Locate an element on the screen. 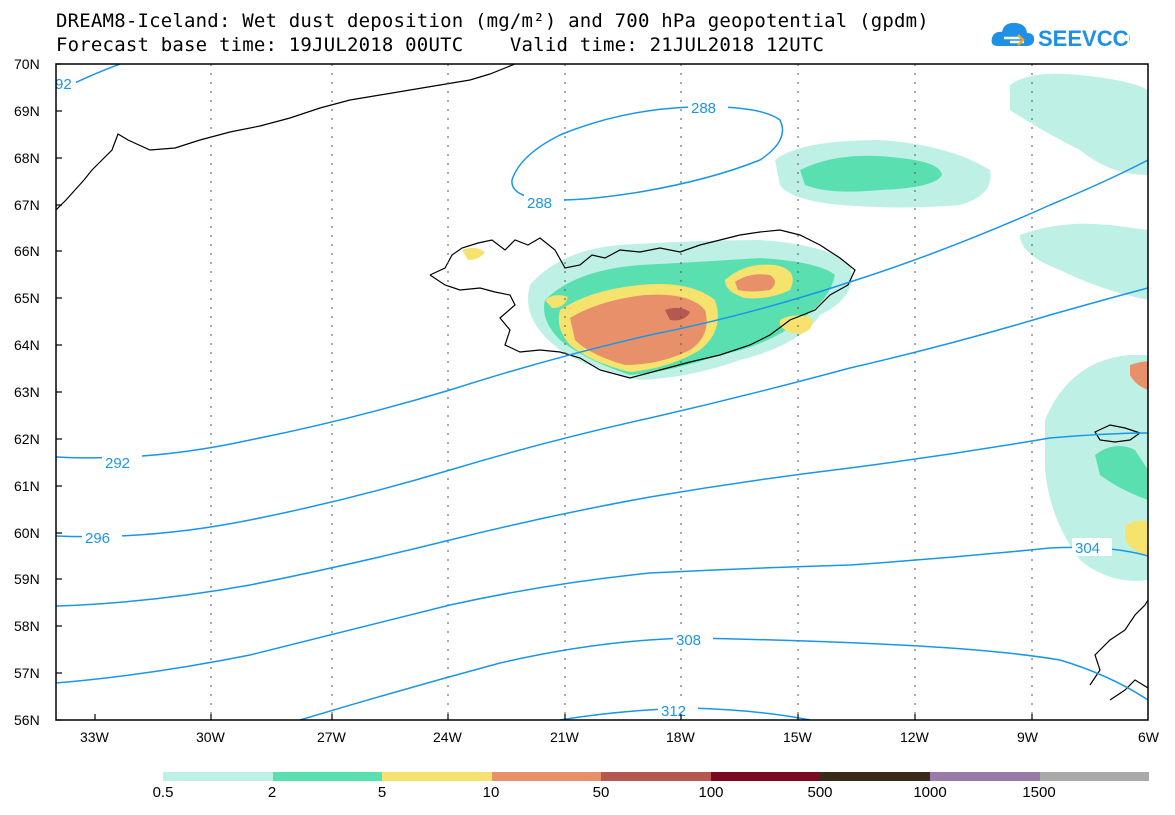  dust-area-north-green is located at coordinates (871, 173).